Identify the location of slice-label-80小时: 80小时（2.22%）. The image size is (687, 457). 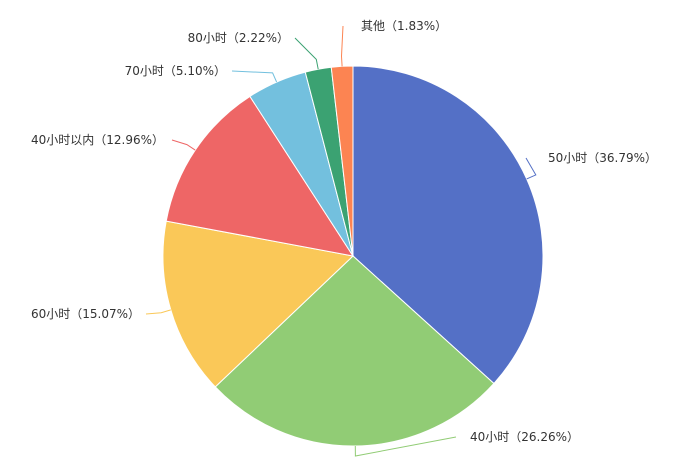
(238, 38).